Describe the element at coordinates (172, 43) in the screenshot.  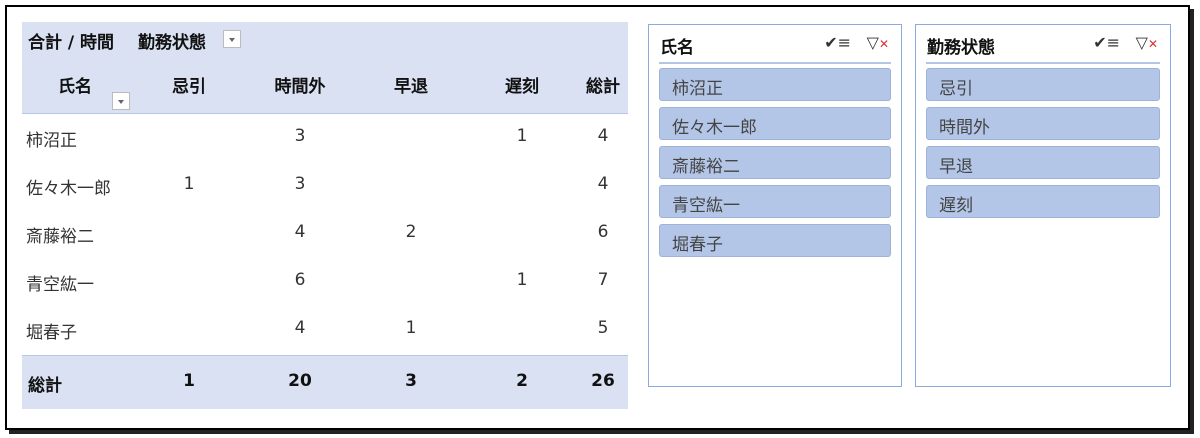
I see `column-field-label: 勤務状態` at that location.